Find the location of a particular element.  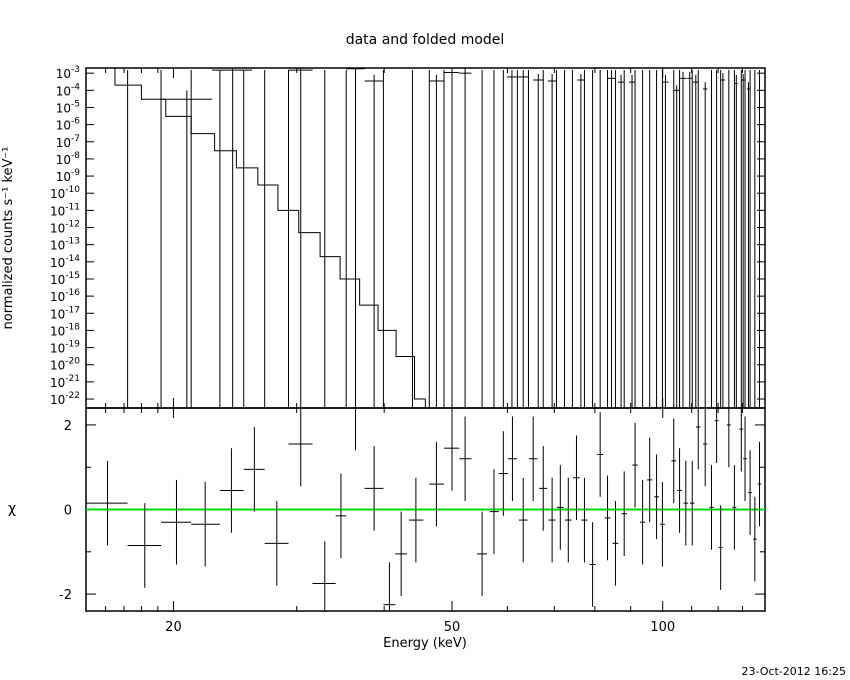

x-tick-label: 20 is located at coordinates (173, 627).